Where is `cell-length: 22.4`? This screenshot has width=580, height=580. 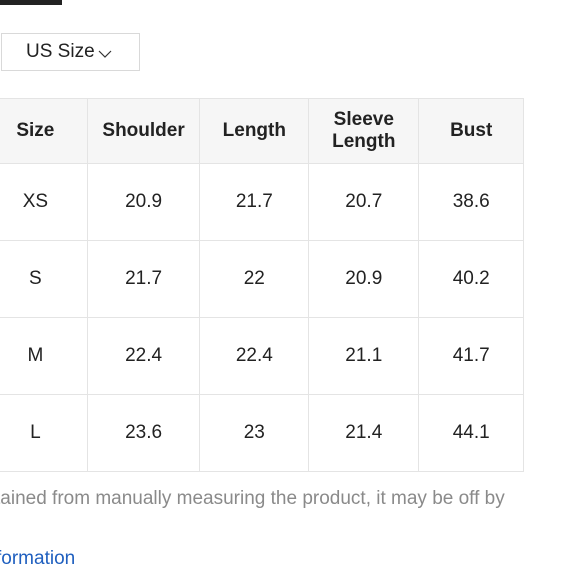 cell-length: 22.4 is located at coordinates (254, 356).